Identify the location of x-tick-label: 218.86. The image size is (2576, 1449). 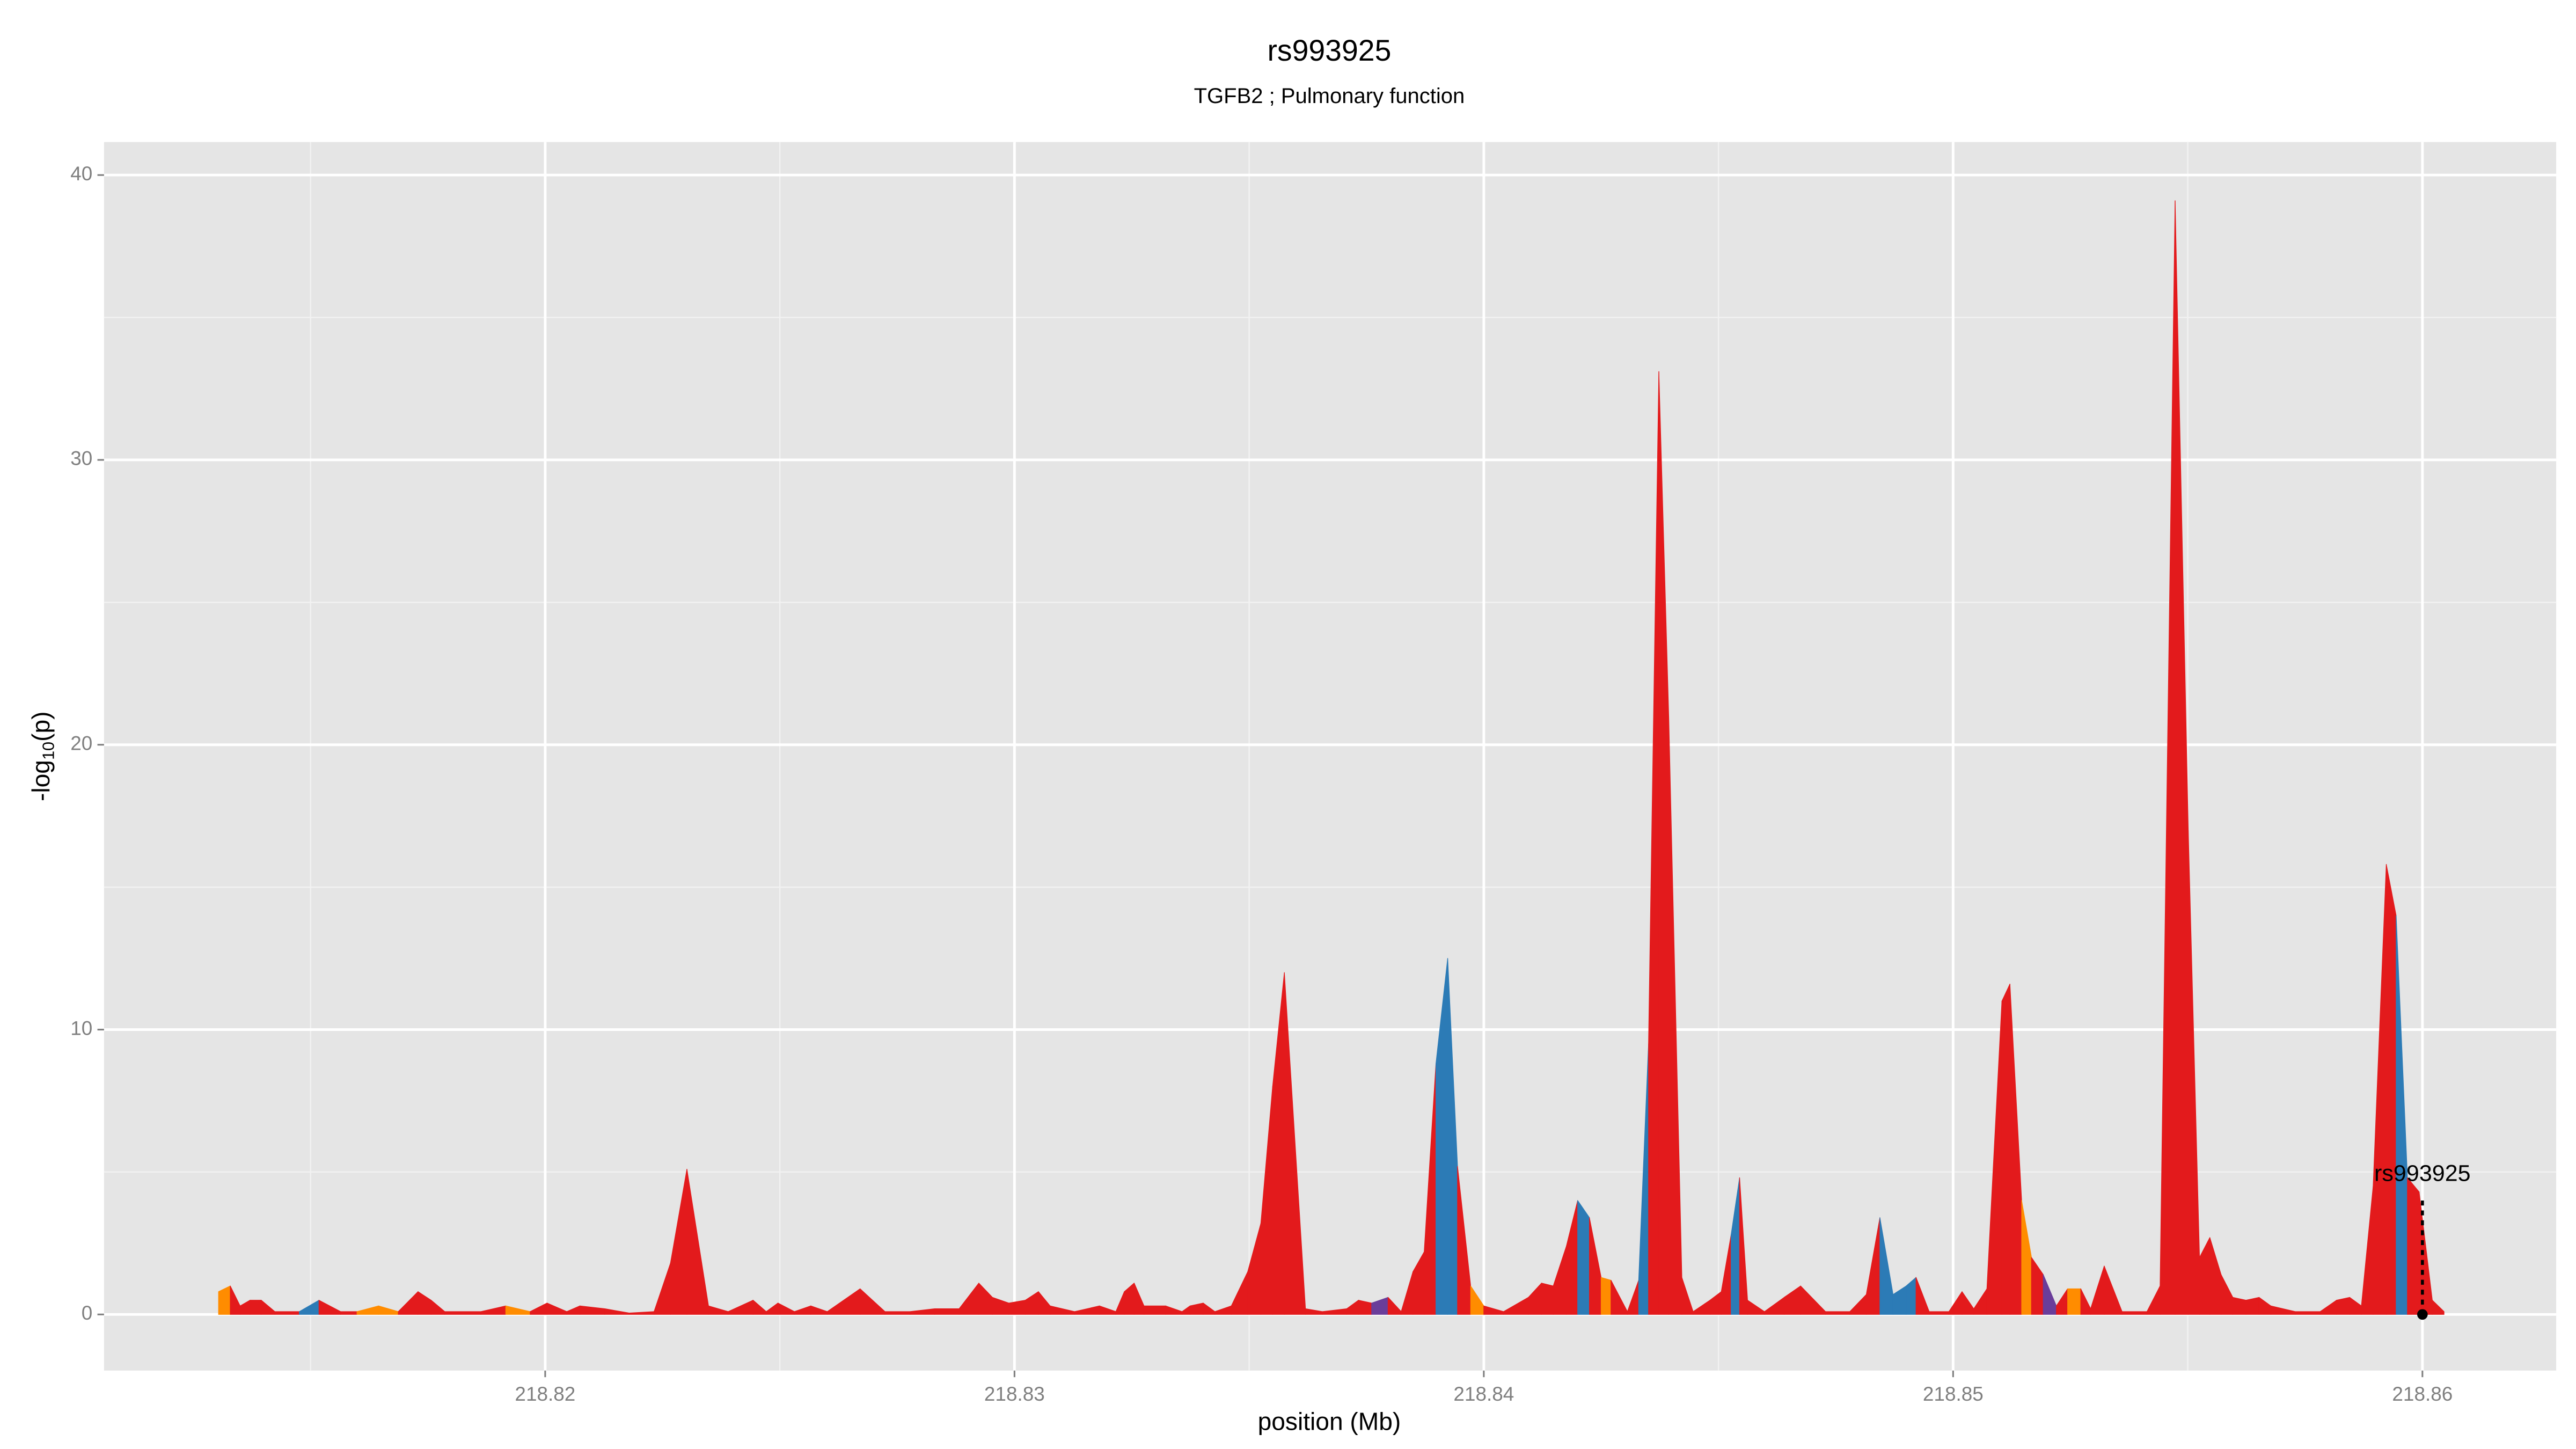
(2422, 1394).